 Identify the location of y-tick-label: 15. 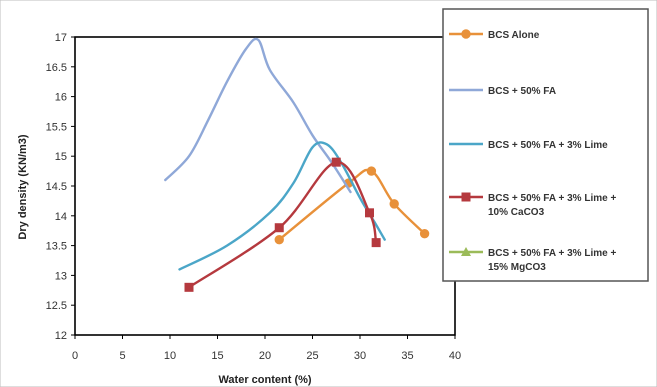
(61, 157).